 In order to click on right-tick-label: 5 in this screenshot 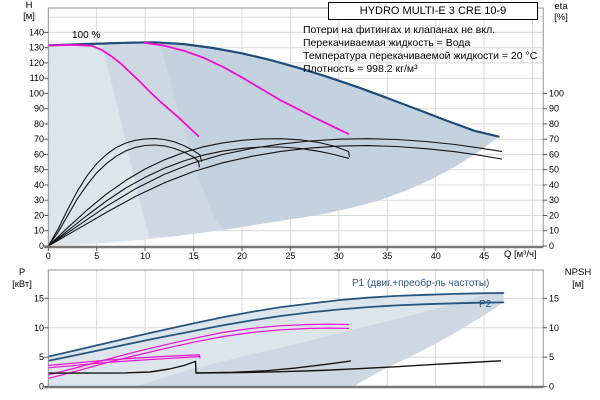, I will do `click(551, 357)`.